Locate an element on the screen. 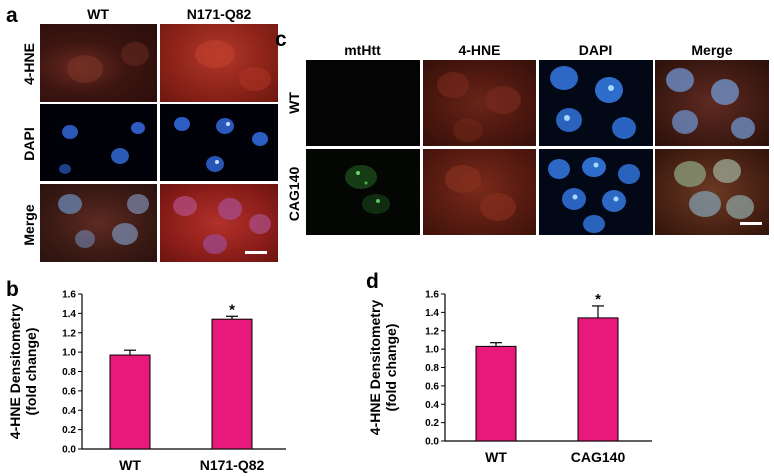  panel-c-letter: c is located at coordinates (281, 39).